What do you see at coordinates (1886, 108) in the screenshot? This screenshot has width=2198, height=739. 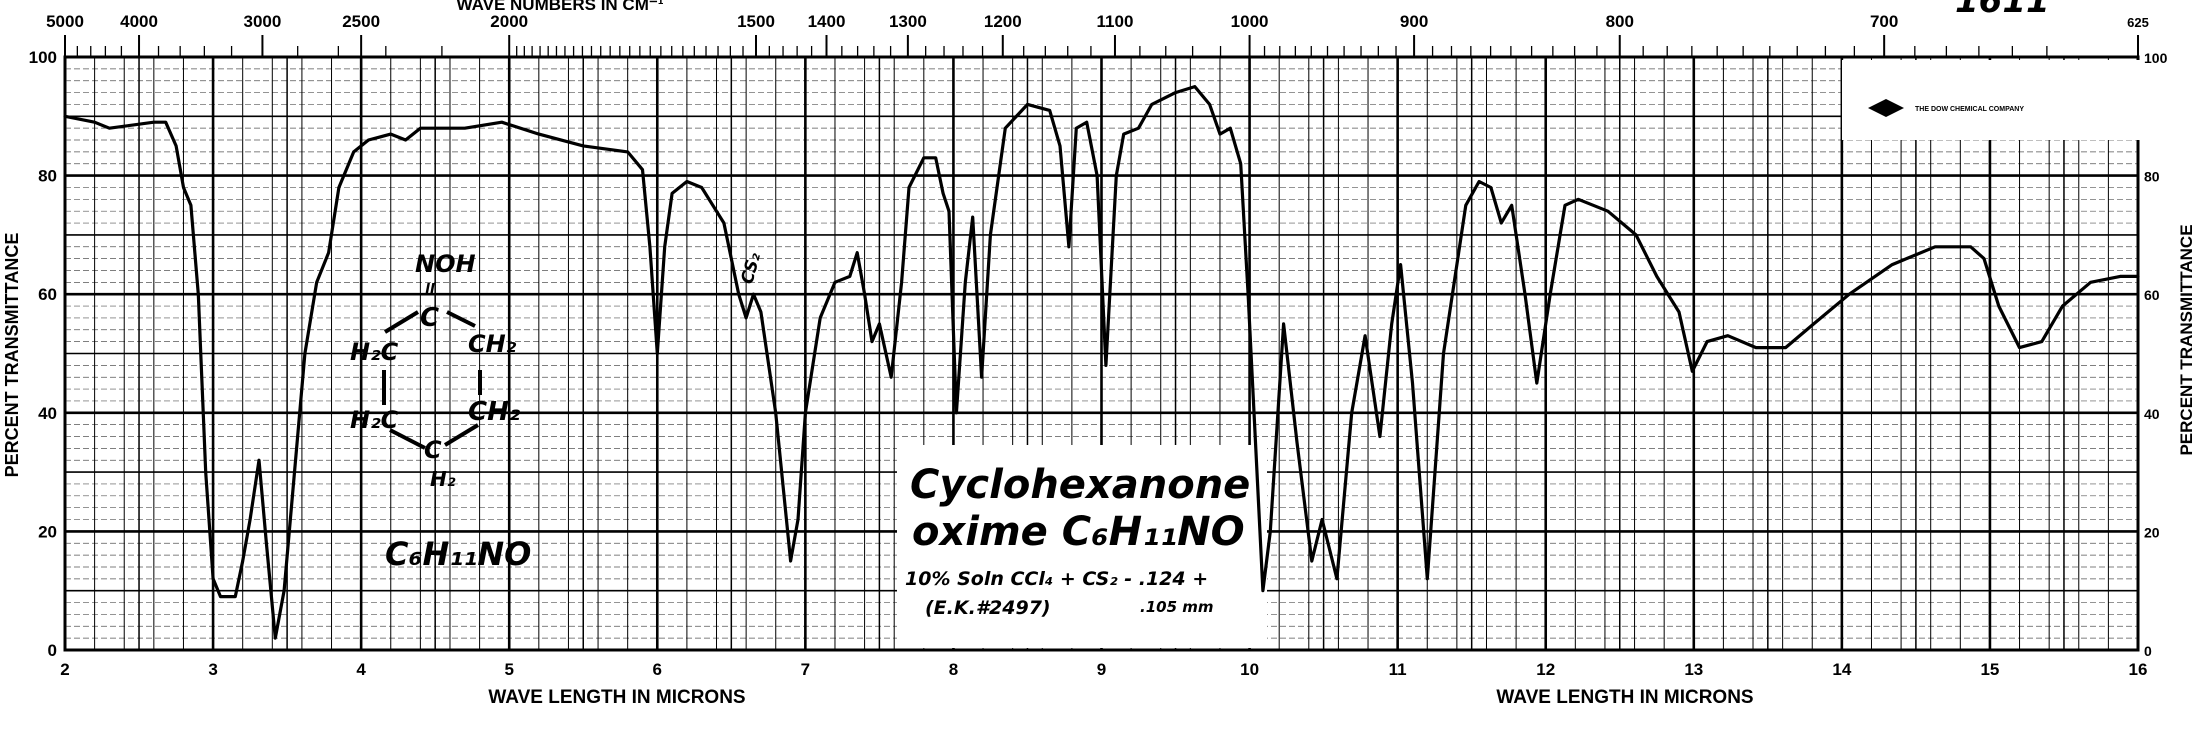 I see `dow-diamond-logo` at bounding box center [1886, 108].